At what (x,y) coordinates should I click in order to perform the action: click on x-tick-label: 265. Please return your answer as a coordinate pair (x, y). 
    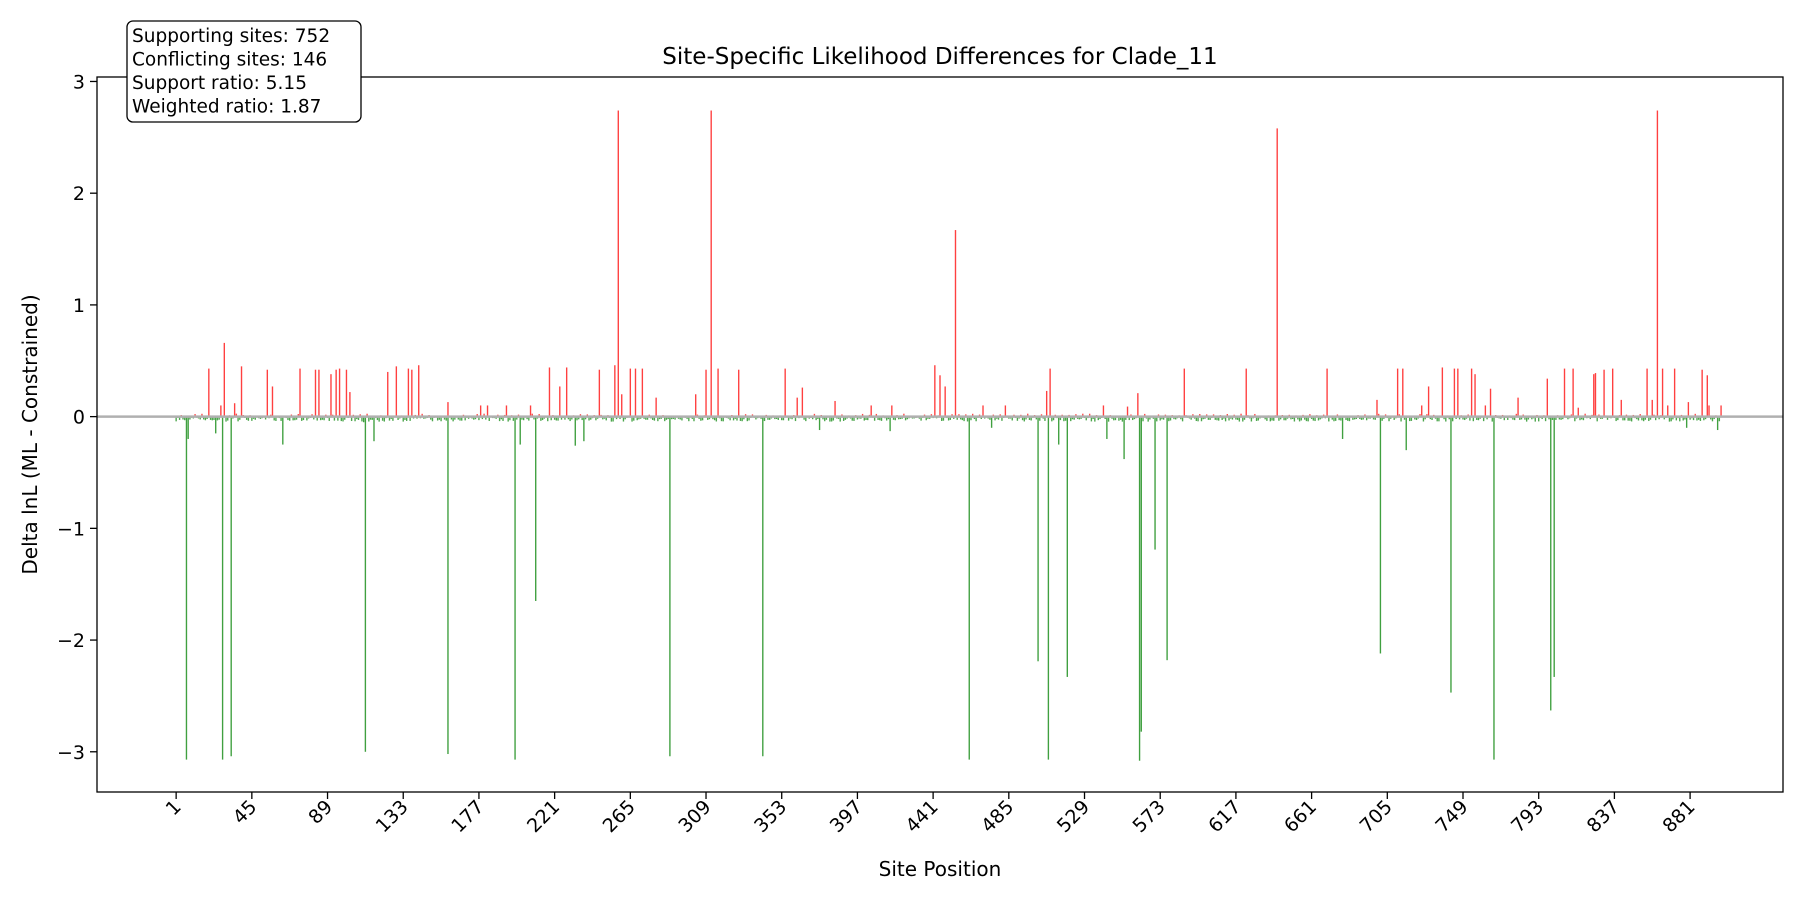
    Looking at the image, I should click on (619, 816).